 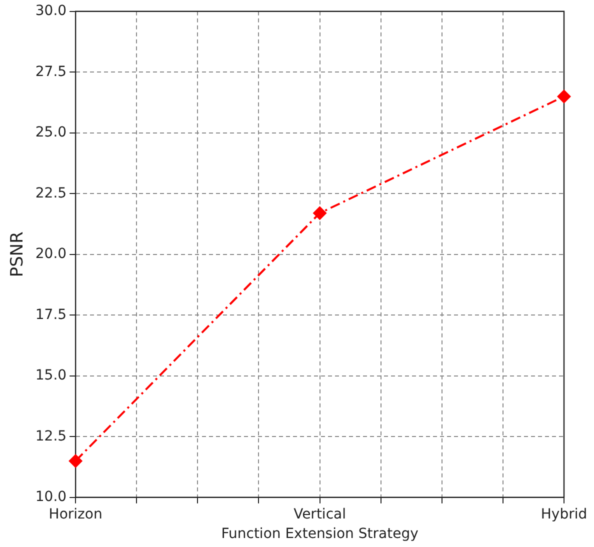 I want to click on y-tick-label: 10.0, so click(x=51, y=497).